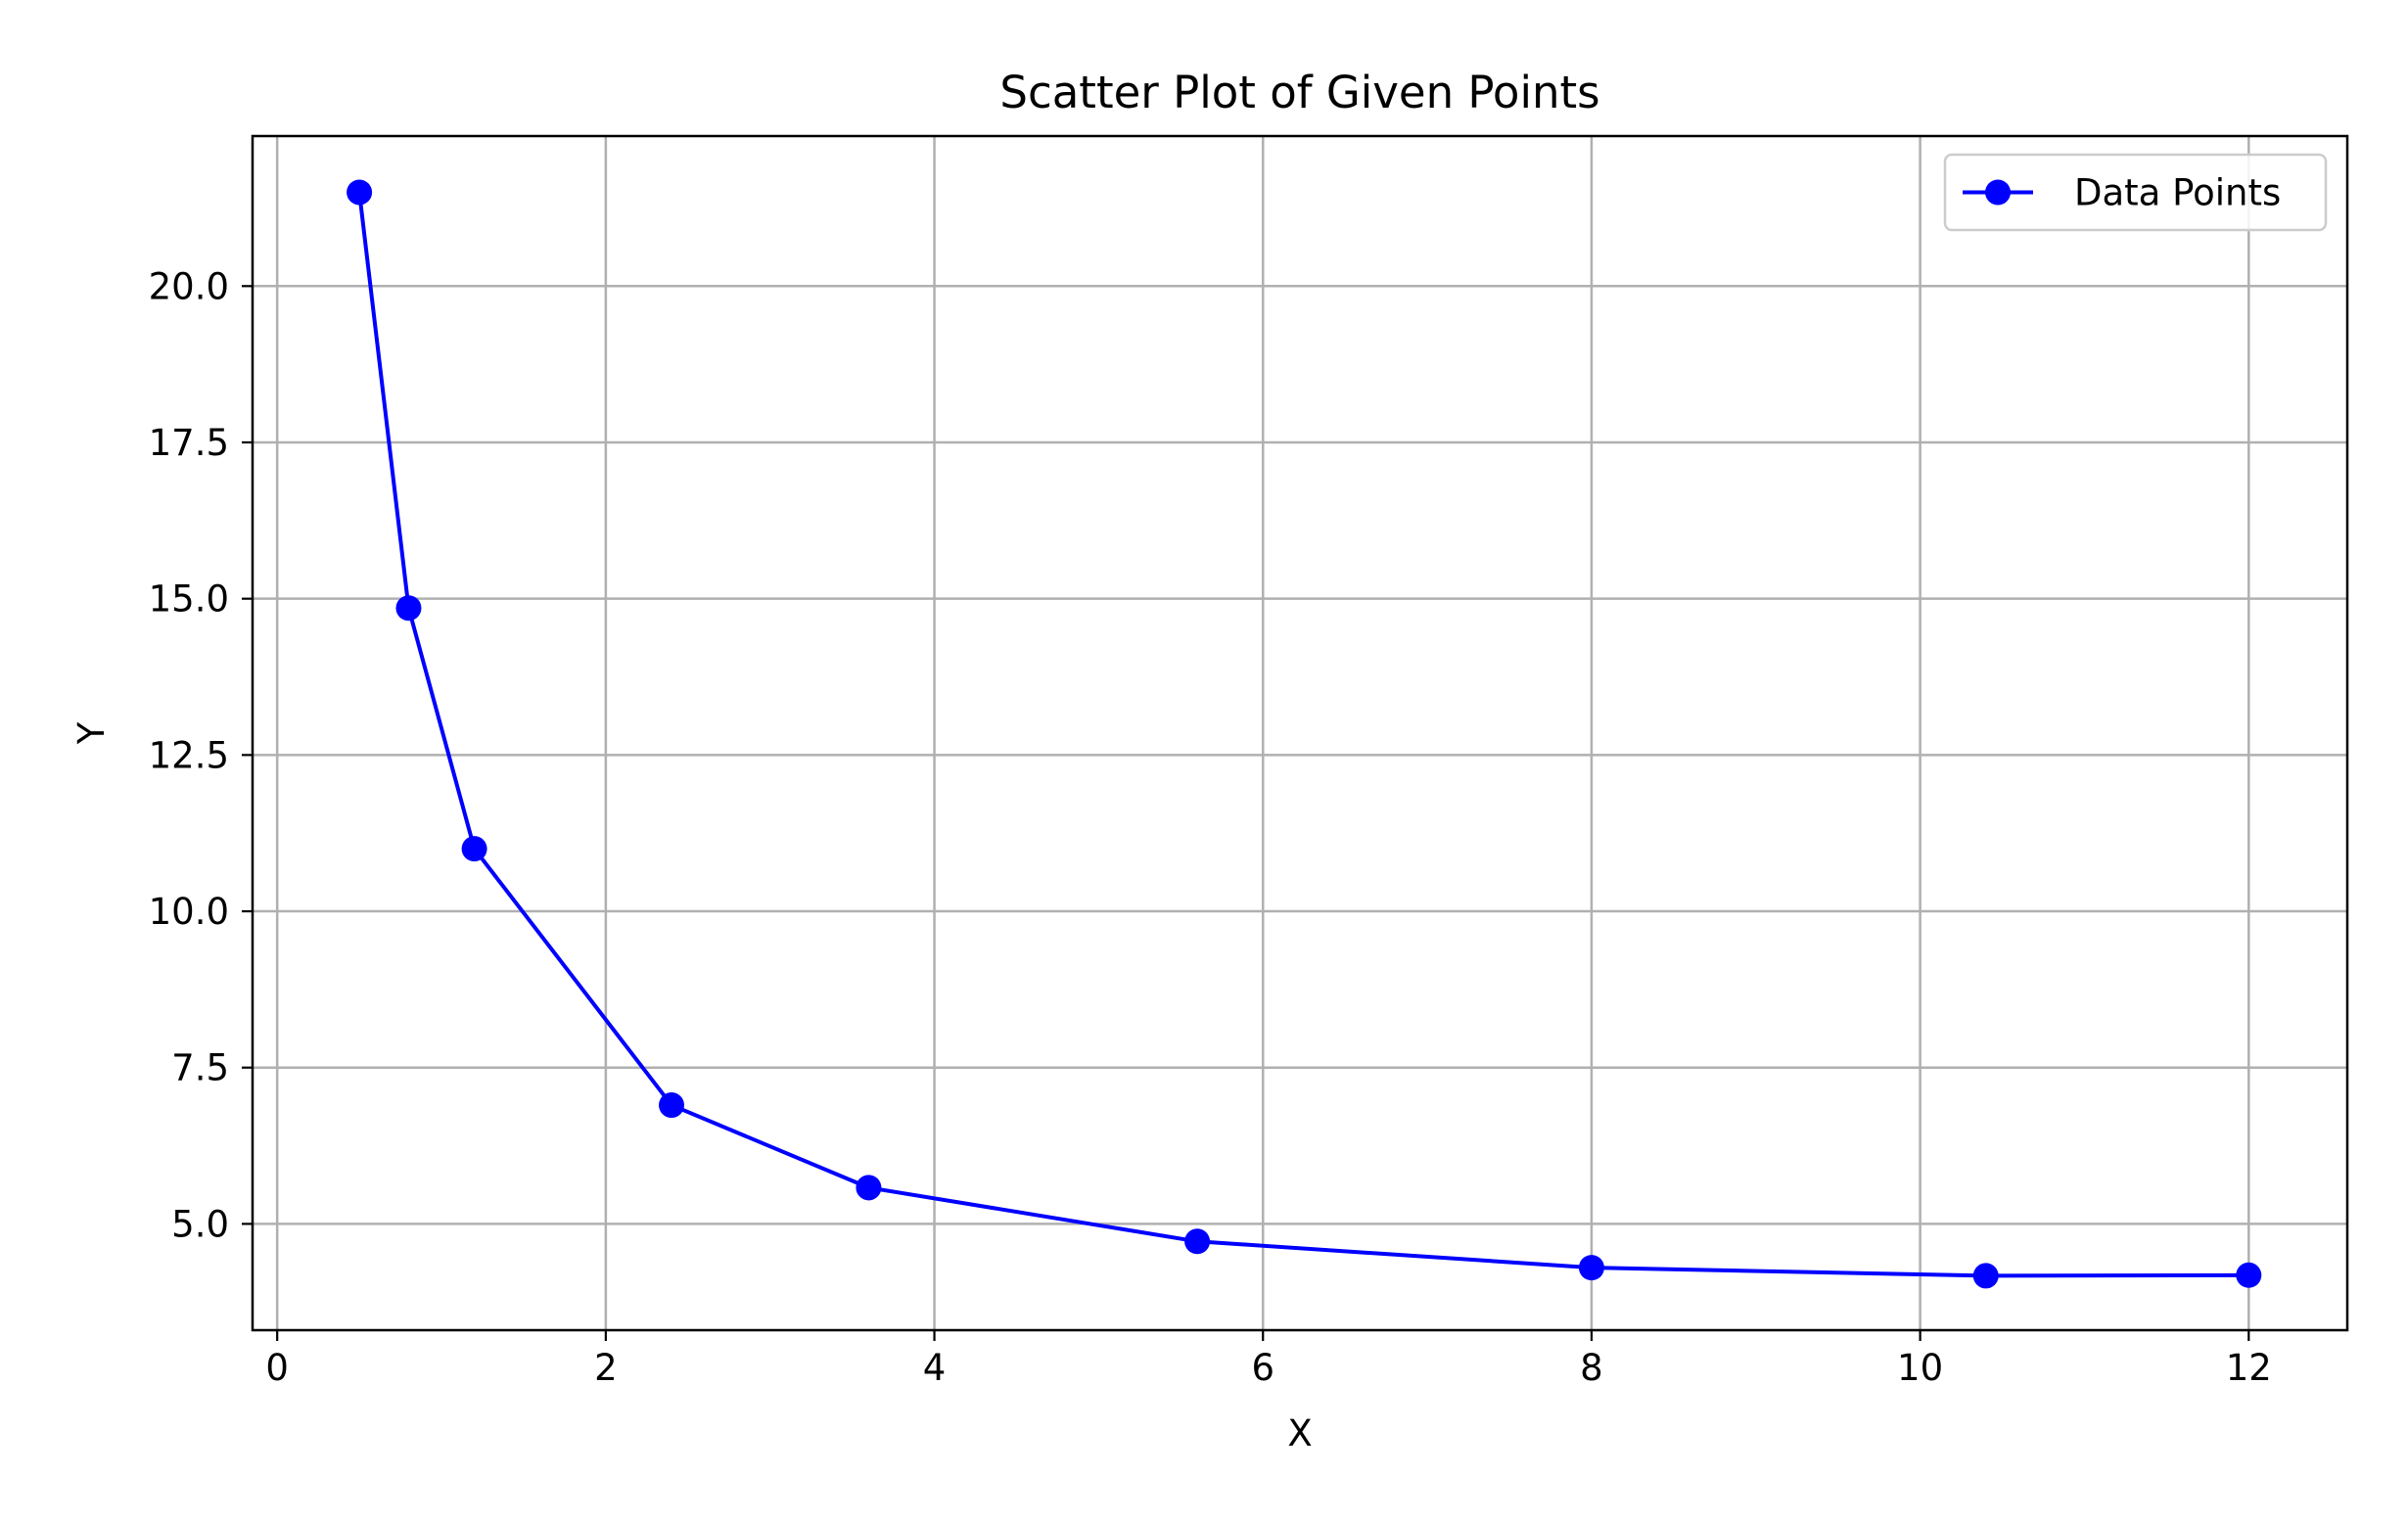 The image size is (2408, 1523). Describe the element at coordinates (189, 286) in the screenshot. I see `y-tick-label: 20.0` at that location.